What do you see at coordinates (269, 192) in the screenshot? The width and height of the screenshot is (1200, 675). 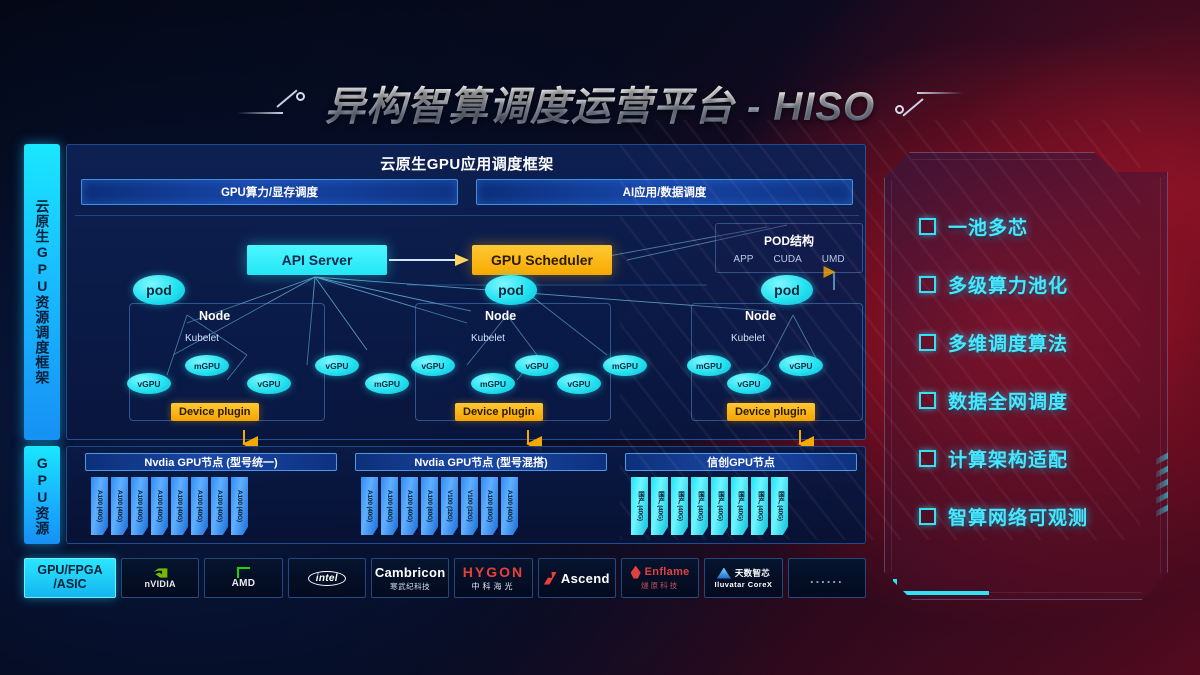 I see `capability-bar-compute: GPU算力/显存调度` at bounding box center [269, 192].